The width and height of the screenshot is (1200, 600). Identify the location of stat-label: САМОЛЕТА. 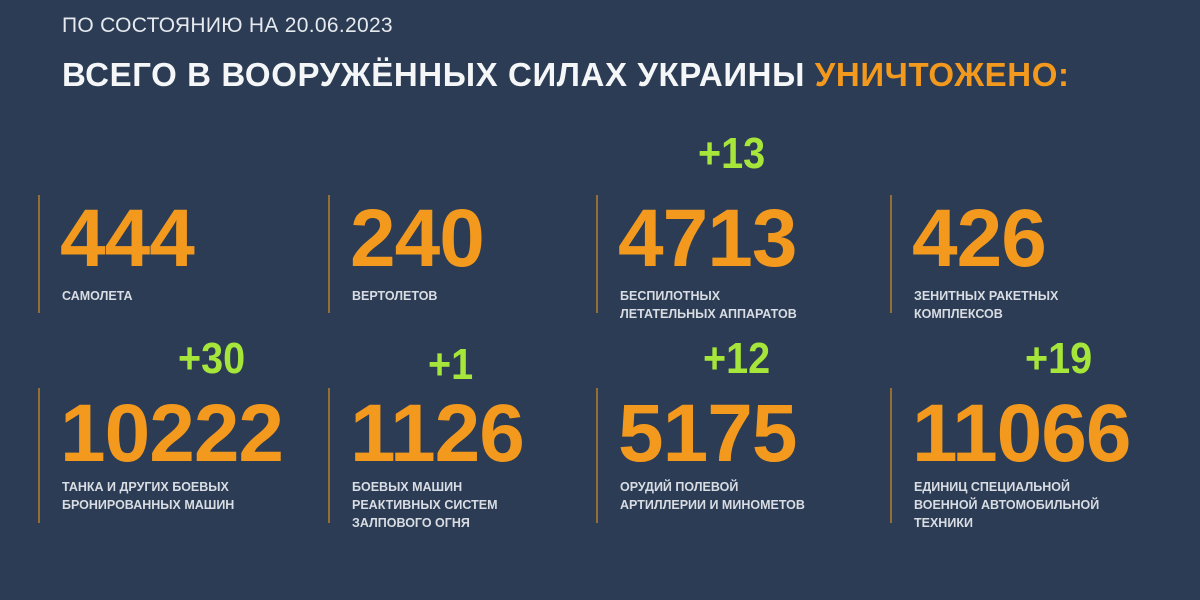
(97, 296).